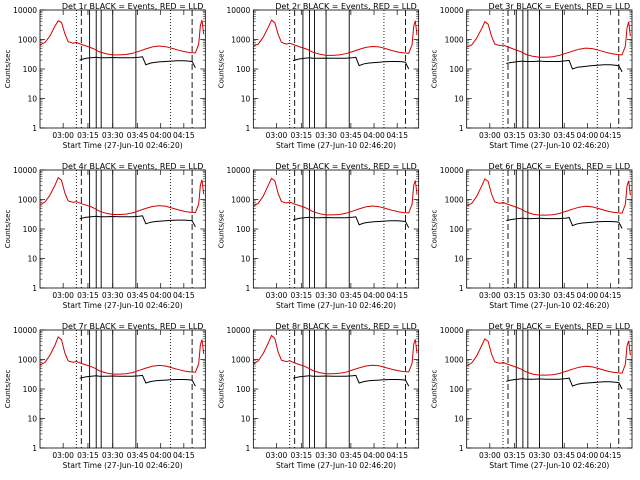 The image size is (640, 480). What do you see at coordinates (133, 326) in the screenshot?
I see `chart-title: Det 7r BLACK = Events, RED = LLD` at bounding box center [133, 326].